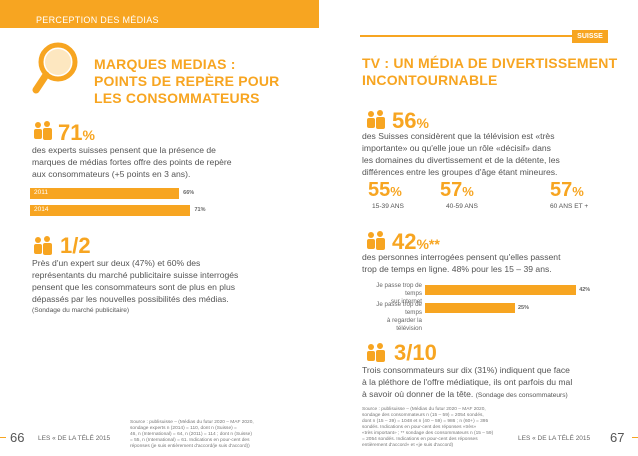  I want to click on stat-42: 42%**, so click(416, 243).